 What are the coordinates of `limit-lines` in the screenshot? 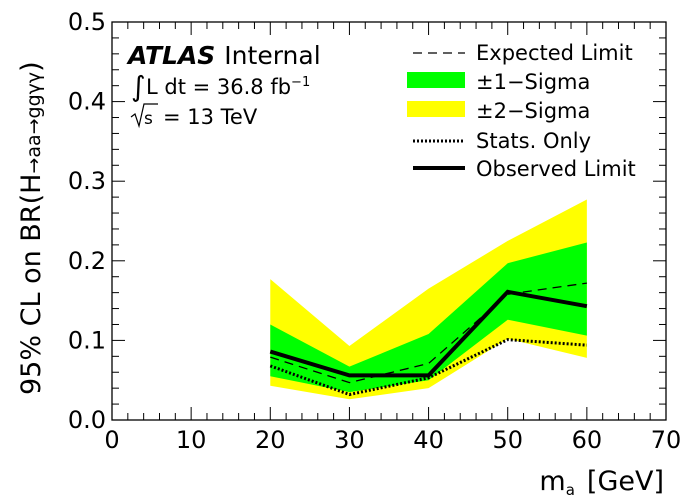 It's located at (428, 339).